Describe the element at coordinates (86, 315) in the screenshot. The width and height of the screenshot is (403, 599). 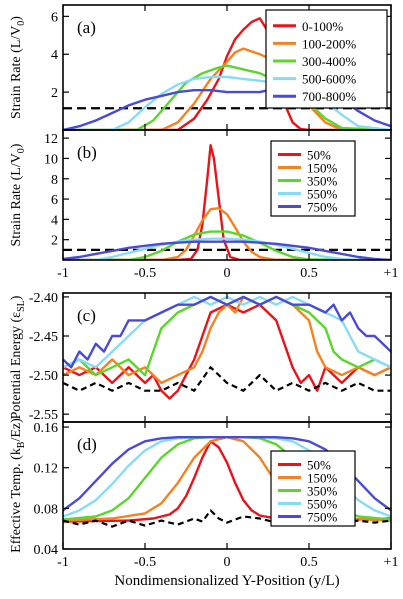
I see `panel-label: (c)` at that location.